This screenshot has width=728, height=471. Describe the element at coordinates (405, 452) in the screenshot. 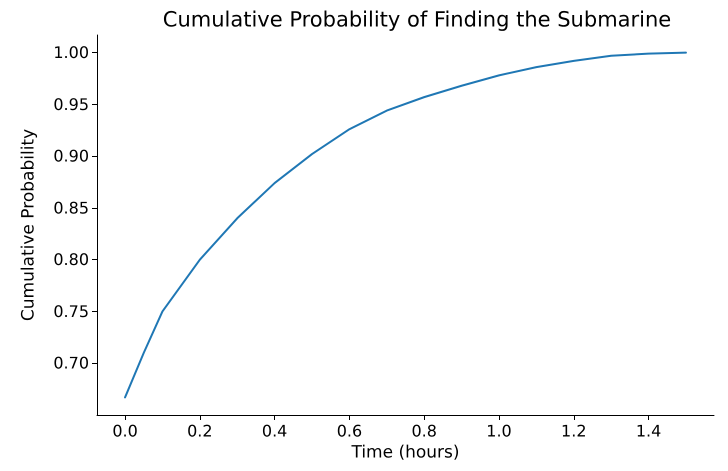

I see `x-axis-title: Time (hours)` at that location.